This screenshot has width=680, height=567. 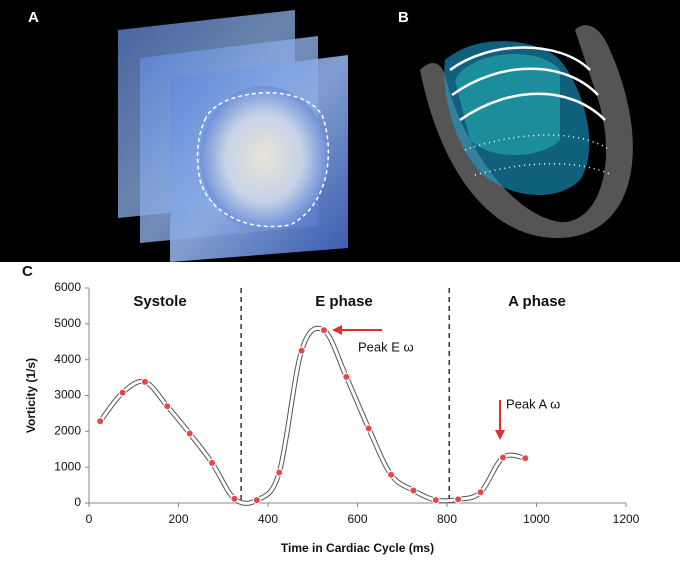 I want to click on y-tick-label: 1000, so click(x=67, y=466).